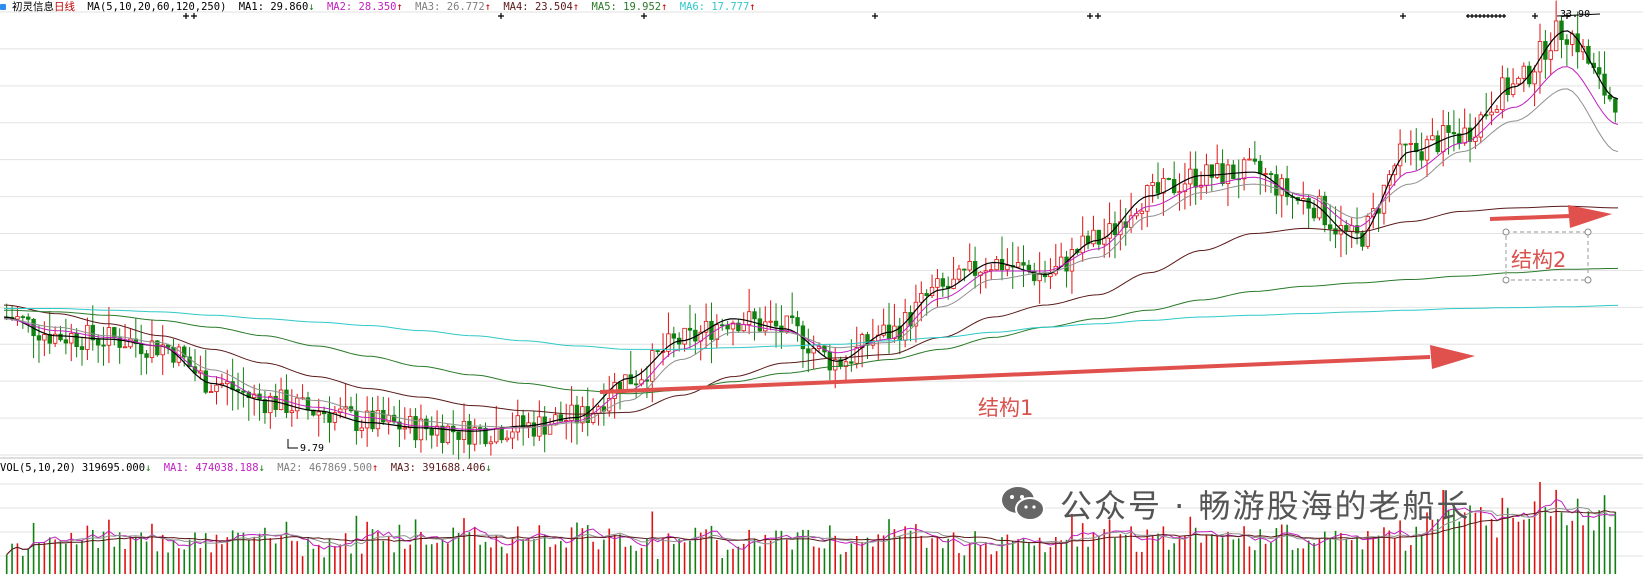 This screenshot has width=1643, height=576. I want to click on structure2-arrow-head, so click(1590, 216).